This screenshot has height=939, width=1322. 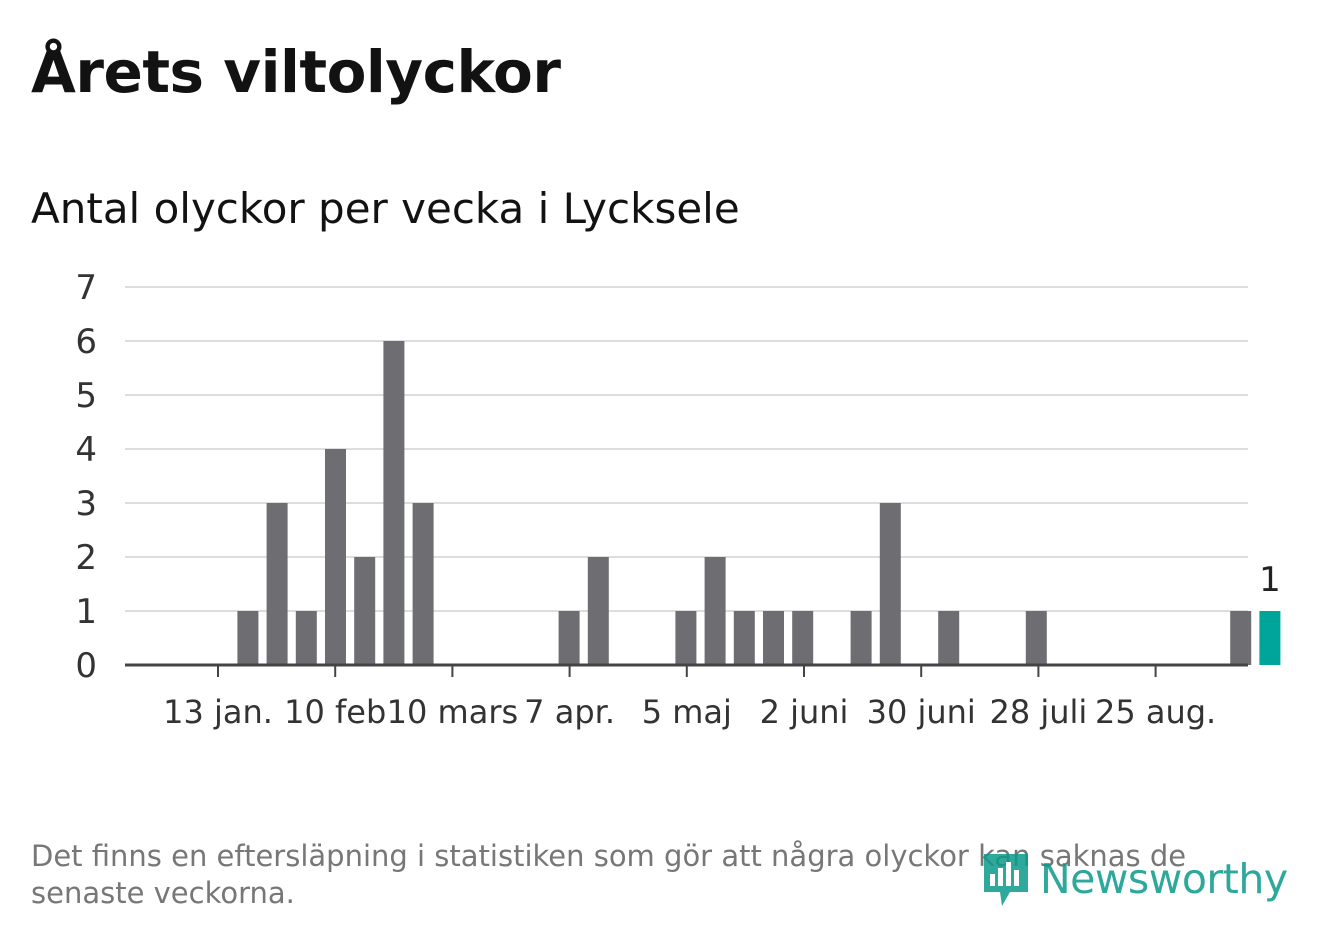 I want to click on highlight-bar, so click(x=1270, y=638).